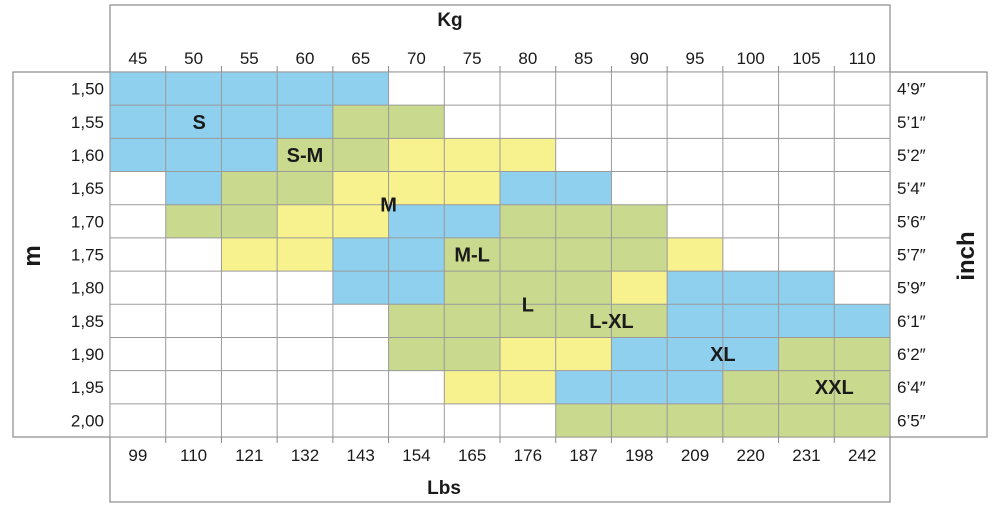  I want to click on top-tick-label: 105, so click(806, 58).